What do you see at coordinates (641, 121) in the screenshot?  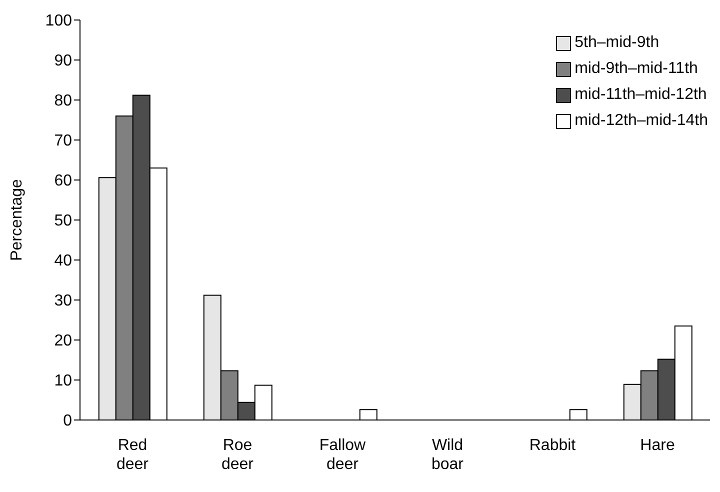 I see `legend-label: mid-12th–mid-14th` at bounding box center [641, 121].